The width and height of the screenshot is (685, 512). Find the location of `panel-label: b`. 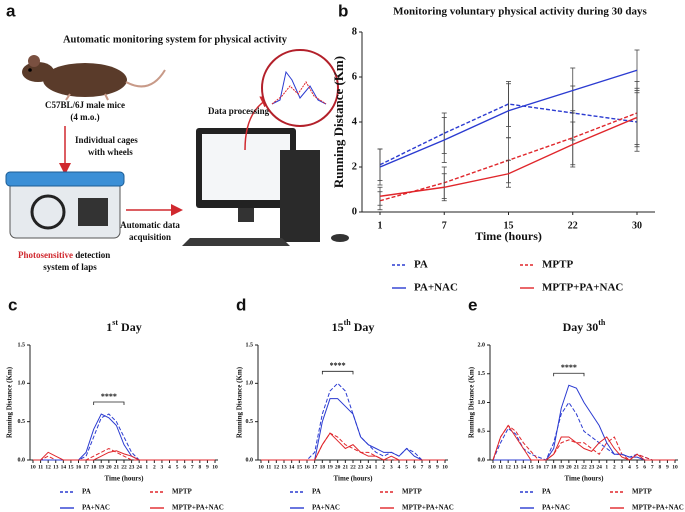

panel-label: b is located at coordinates (343, 10).